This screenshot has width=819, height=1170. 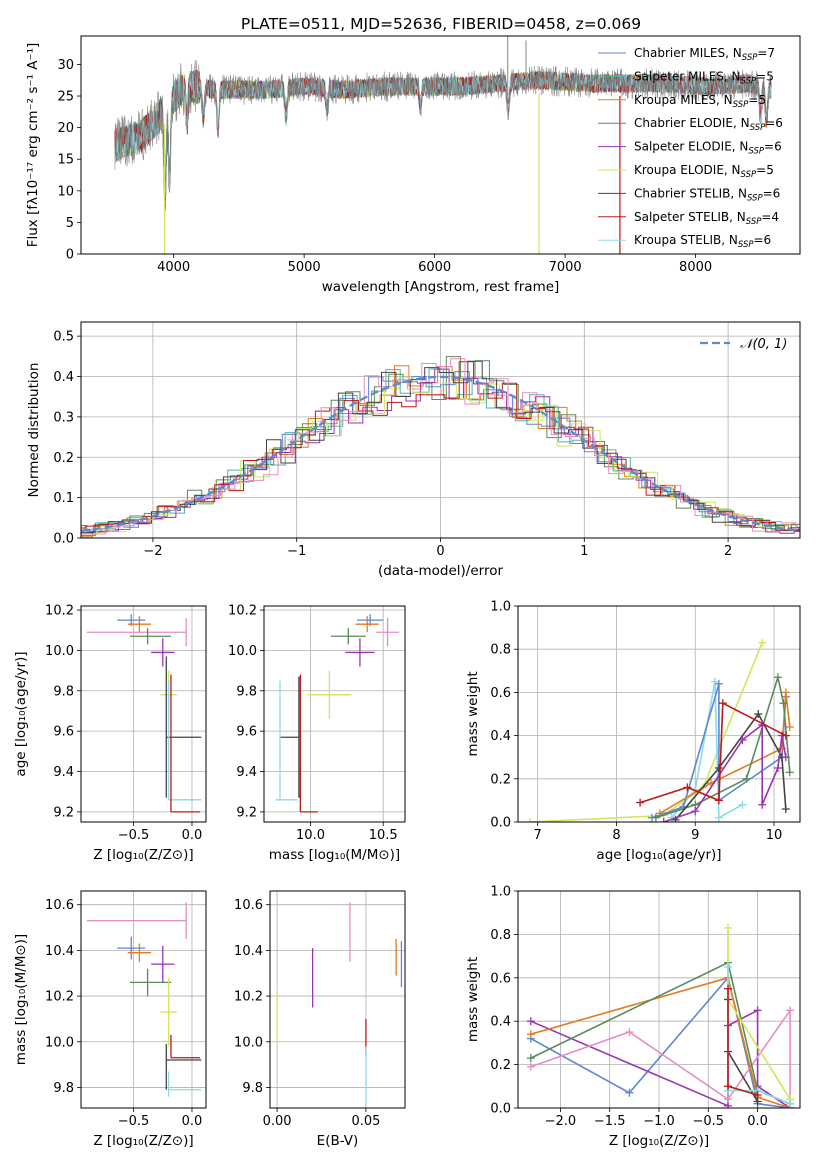 I want to click on histogram-legend: 𝒩(0, 1), so click(x=743, y=344).